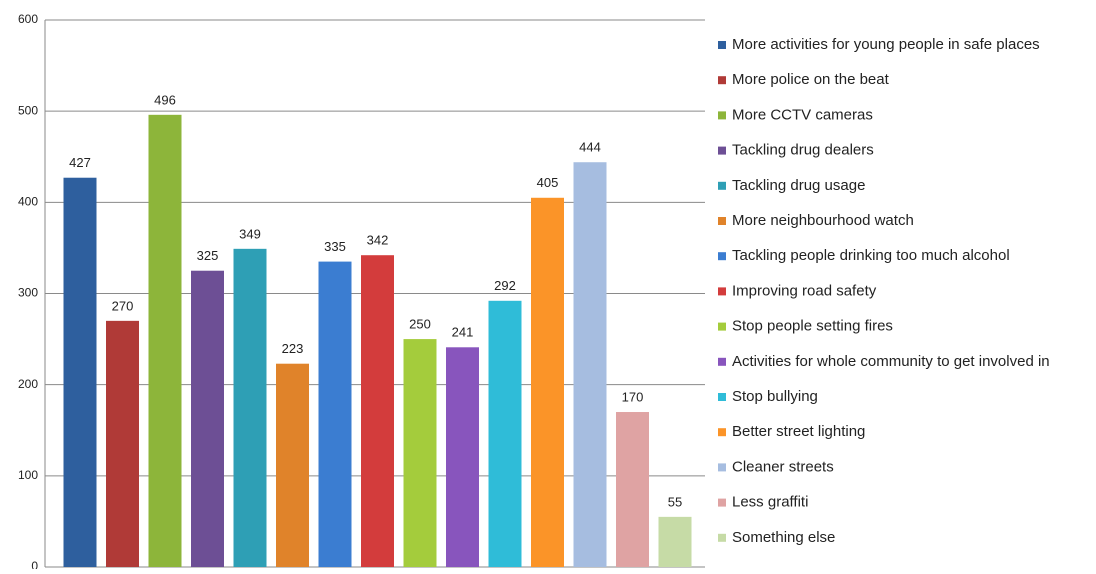 The height and width of the screenshot is (574, 1096). I want to click on legend-label: Less graffiti, so click(770, 502).